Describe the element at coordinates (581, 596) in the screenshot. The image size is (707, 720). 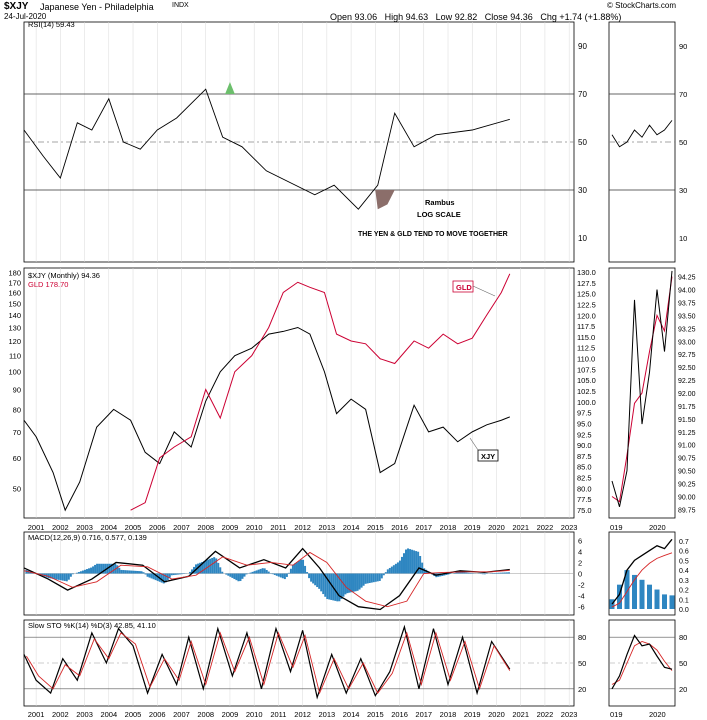
I see `macd-tick-label: -4` at that location.